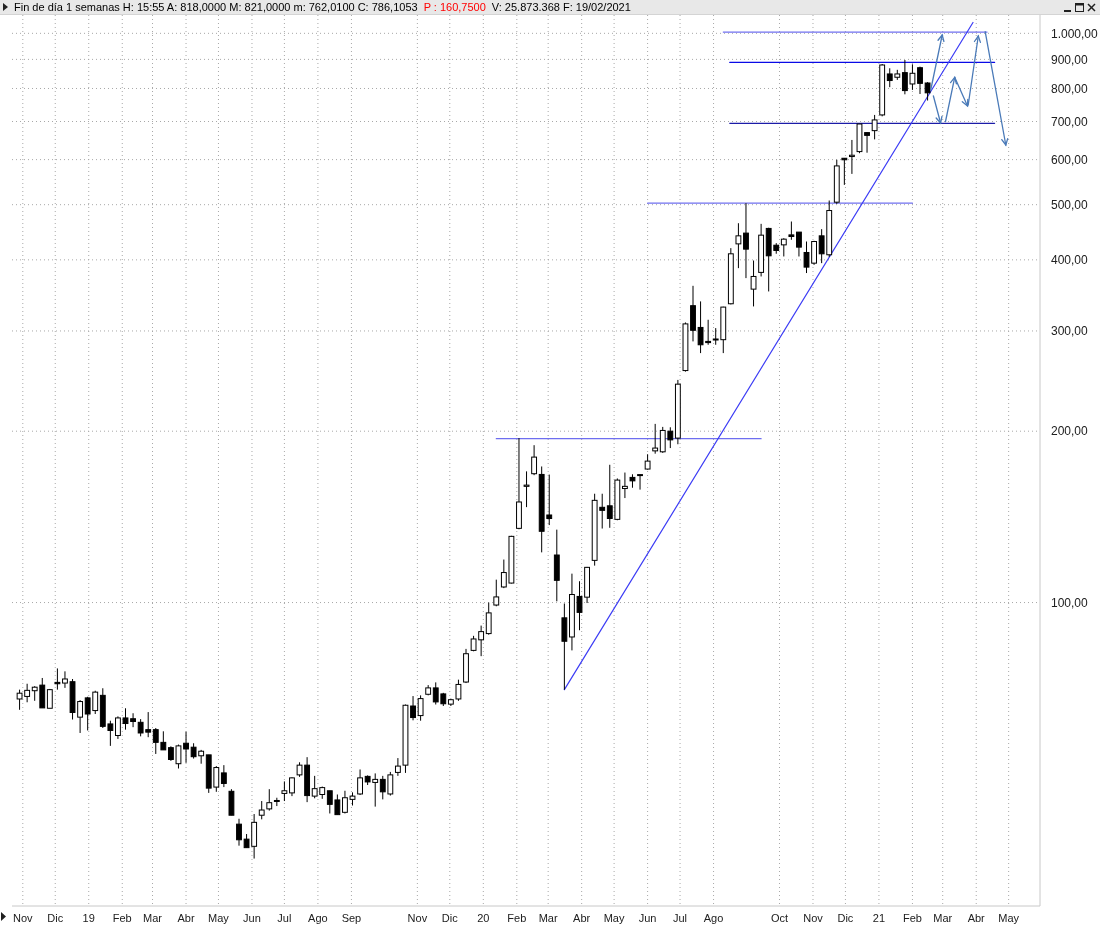 The height and width of the screenshot is (926, 1100). Describe the element at coordinates (1070, 331) in the screenshot. I see `y-tick-label: 300,00` at that location.